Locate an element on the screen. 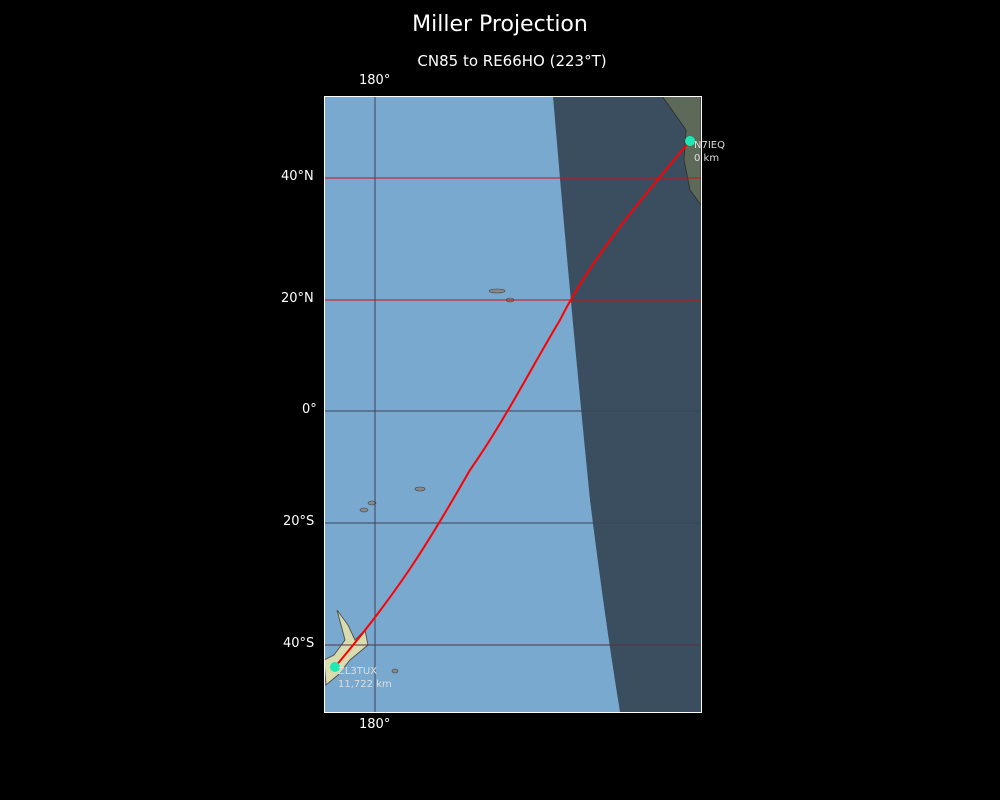 The width and height of the screenshot is (1000, 800). station-call: ZL3TUX is located at coordinates (358, 671).